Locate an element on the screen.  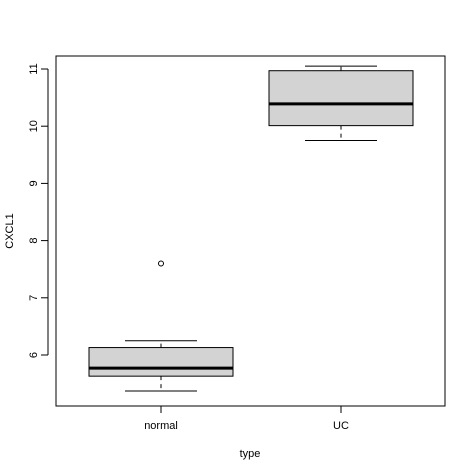
box-group-normal is located at coordinates (161, 326).